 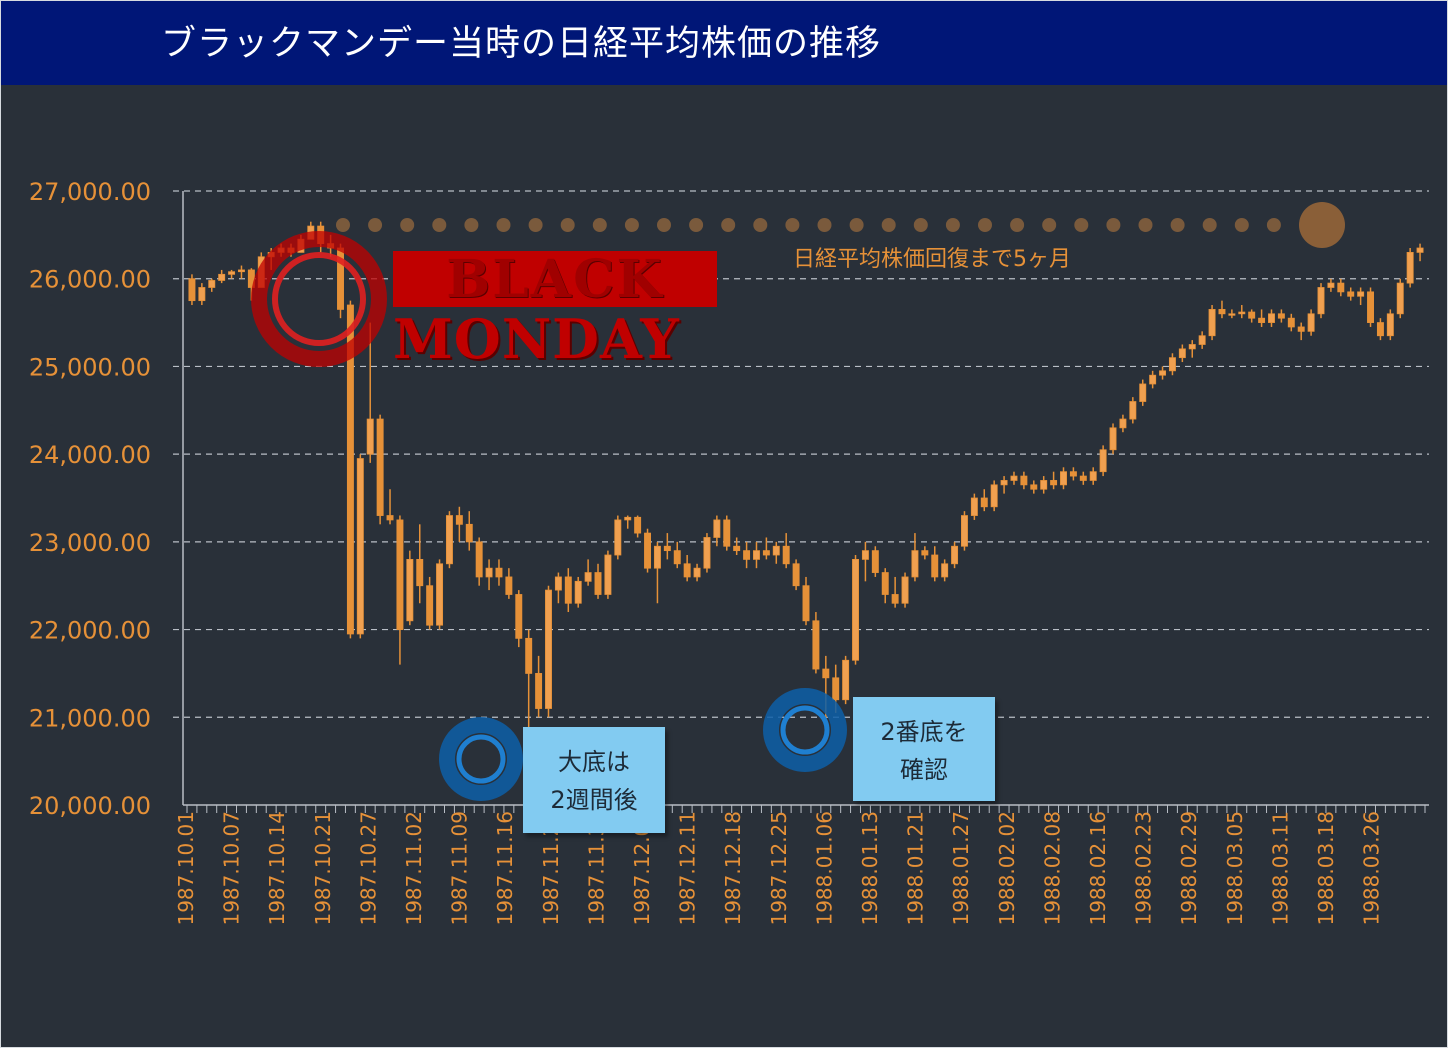 What do you see at coordinates (90, 718) in the screenshot?
I see `y-tick-label: 21,000.00` at bounding box center [90, 718].